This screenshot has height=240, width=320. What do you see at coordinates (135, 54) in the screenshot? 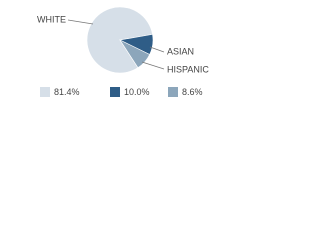
I see `pie-slice` at bounding box center [135, 54].